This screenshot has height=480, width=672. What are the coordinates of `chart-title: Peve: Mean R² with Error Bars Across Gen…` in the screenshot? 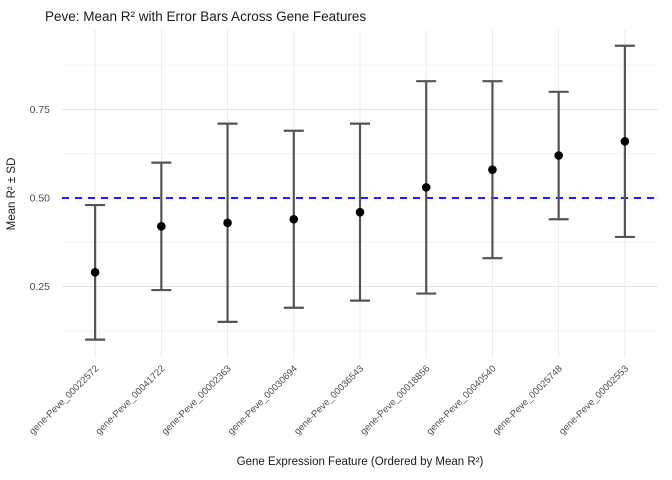 It's located at (205, 16).